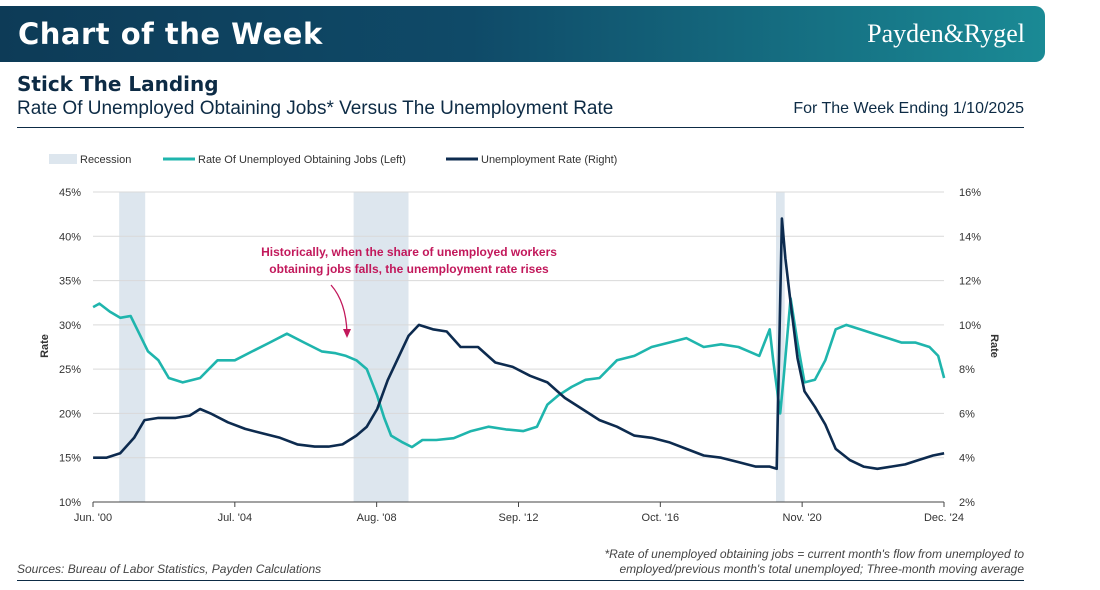  What do you see at coordinates (170, 34) in the screenshot?
I see `banner-title: Chart of the Week` at bounding box center [170, 34].